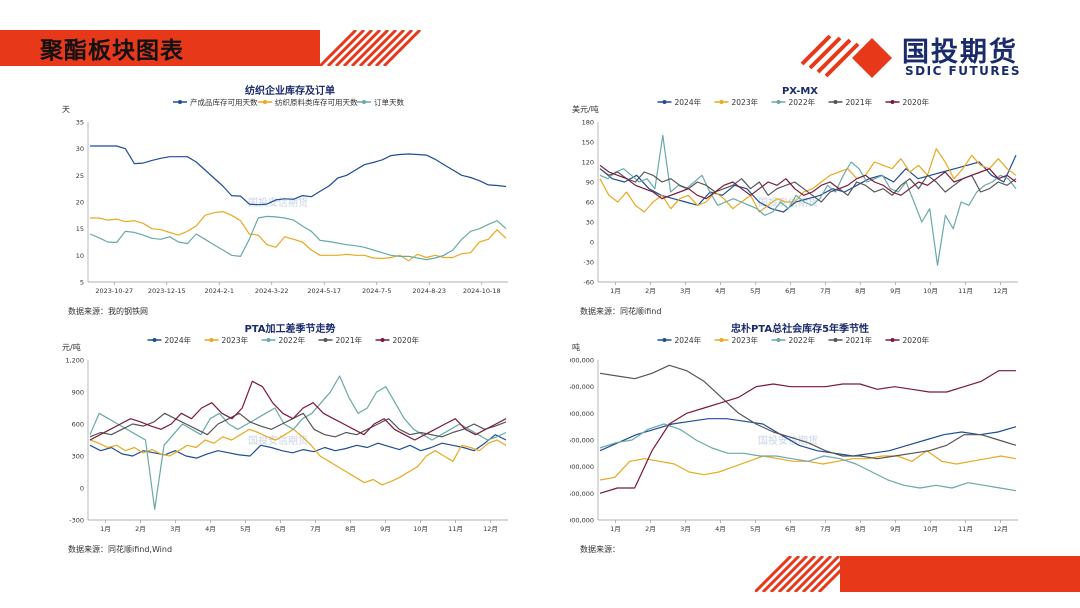 This screenshot has height=608, width=1080. I want to click on footer-stripes, so click(805, 574).